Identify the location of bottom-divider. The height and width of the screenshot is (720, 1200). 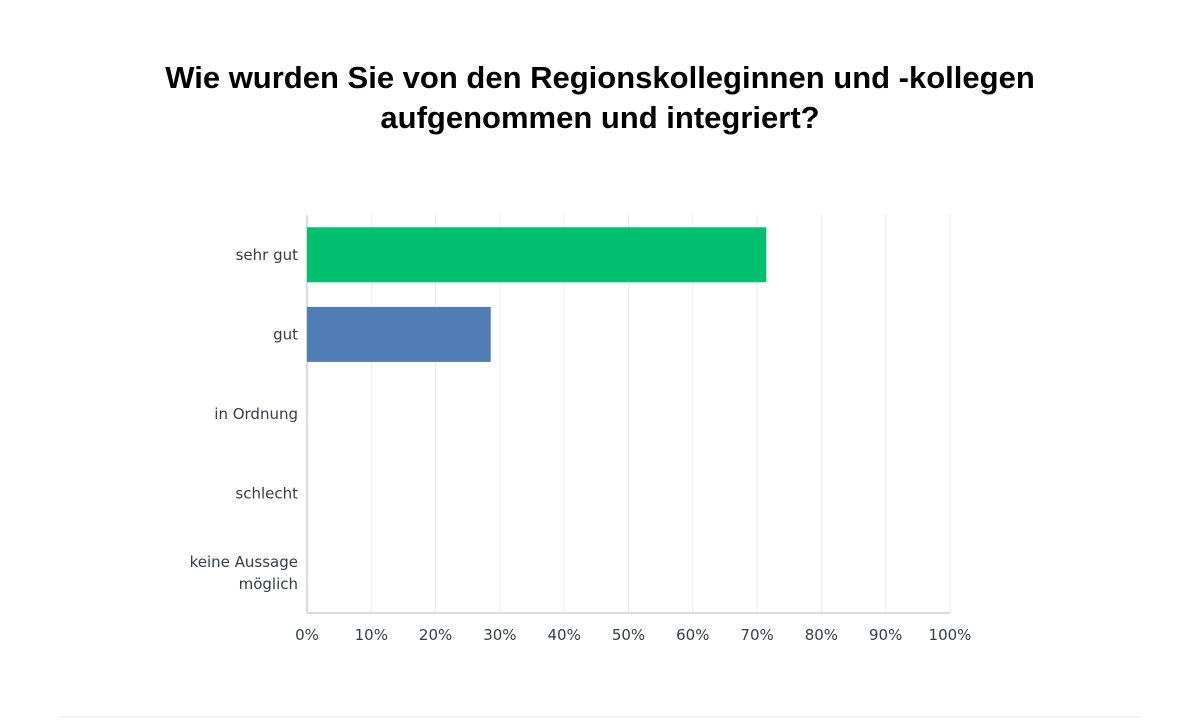
(600, 717).